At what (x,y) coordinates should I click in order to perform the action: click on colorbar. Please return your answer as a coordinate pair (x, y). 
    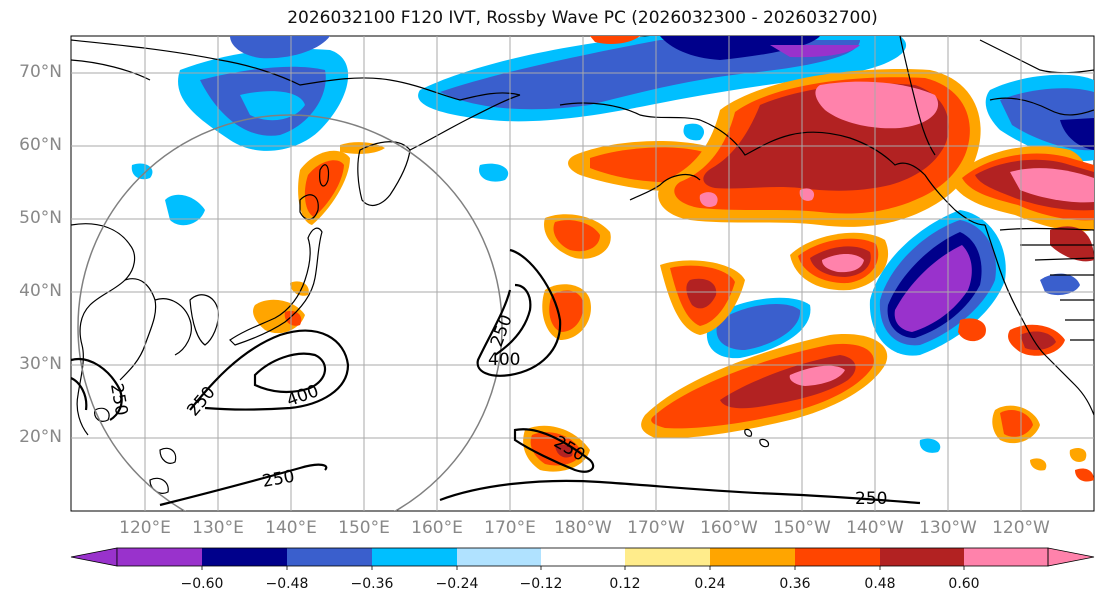
    Looking at the image, I should click on (582, 558).